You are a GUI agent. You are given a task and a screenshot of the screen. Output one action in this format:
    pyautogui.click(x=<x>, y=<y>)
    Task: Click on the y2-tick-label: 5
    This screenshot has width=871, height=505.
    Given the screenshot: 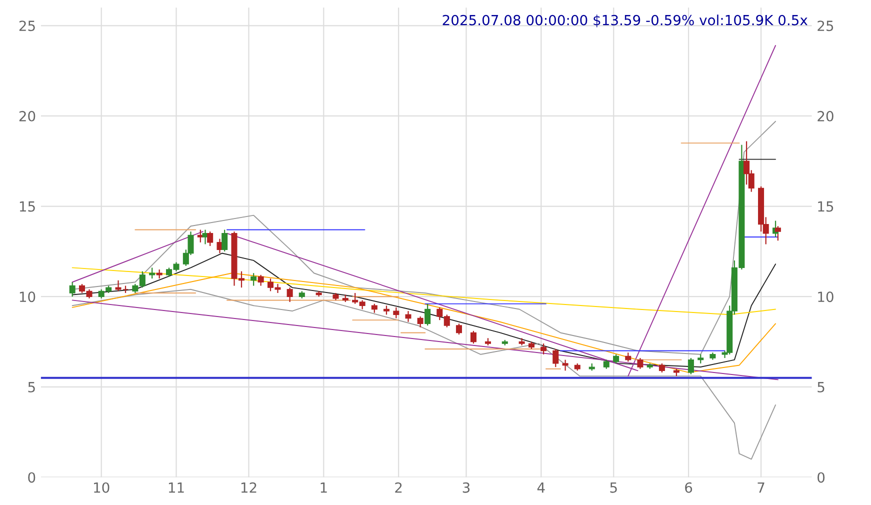 What is the action you would take?
    pyautogui.click(x=821, y=387)
    